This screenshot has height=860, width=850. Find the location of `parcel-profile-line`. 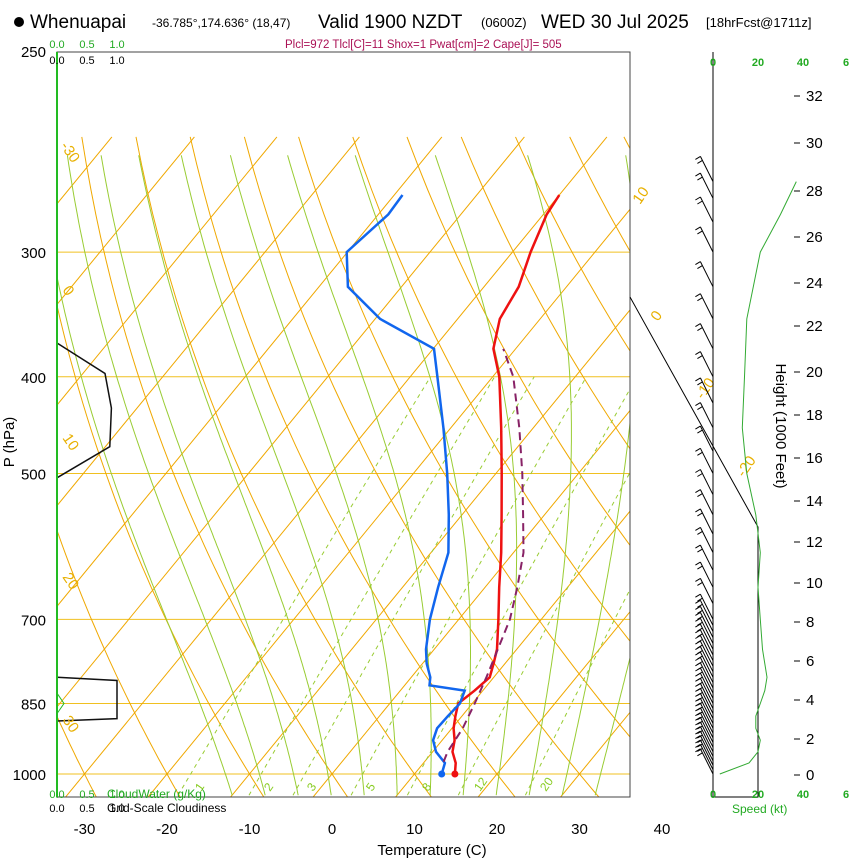

parcel-profile-line is located at coordinates (483, 555).